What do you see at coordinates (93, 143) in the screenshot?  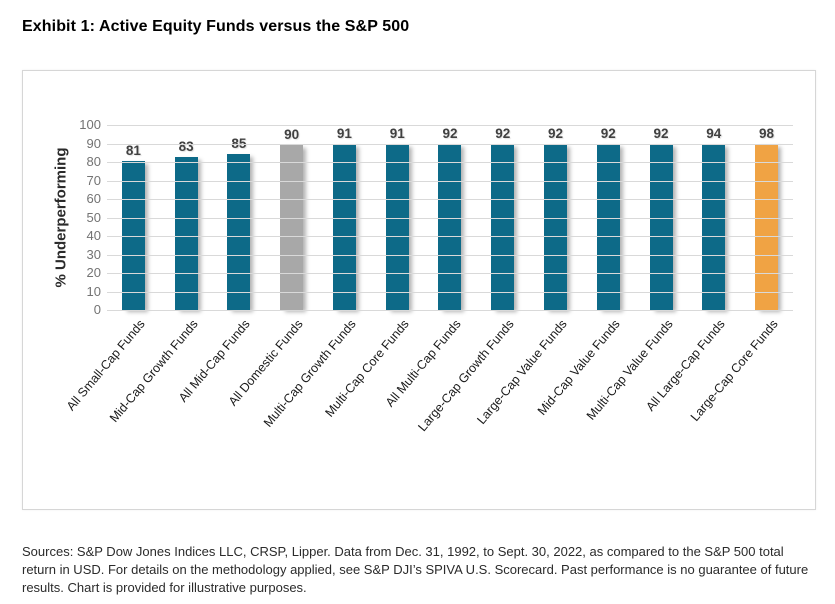 I see `y-tick-label: 90` at bounding box center [93, 143].